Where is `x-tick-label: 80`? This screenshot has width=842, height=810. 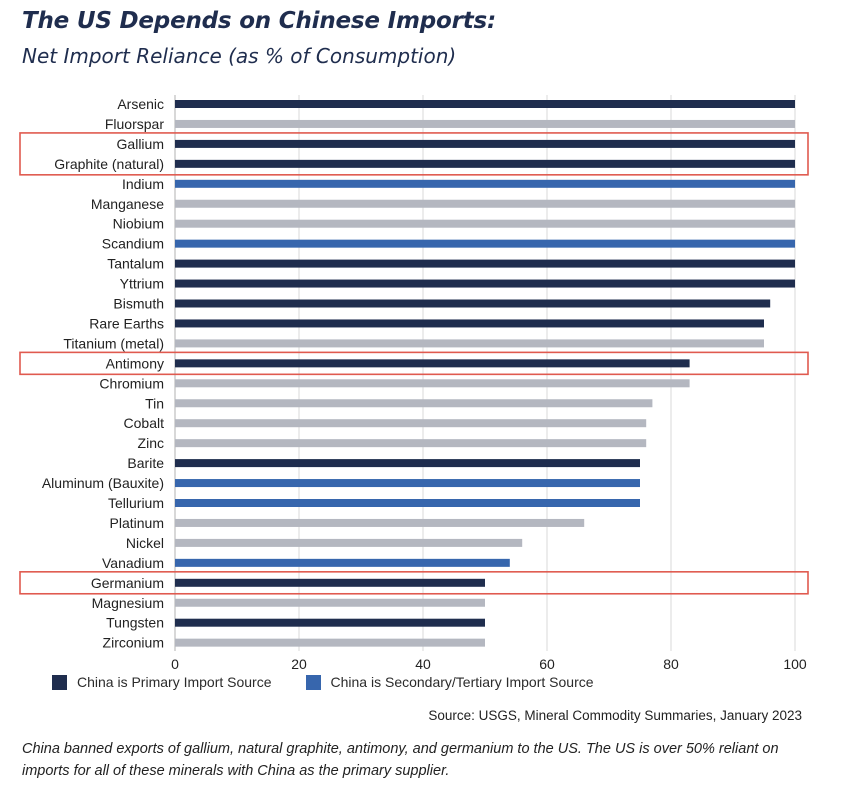
x-tick-label: 80 is located at coordinates (671, 664).